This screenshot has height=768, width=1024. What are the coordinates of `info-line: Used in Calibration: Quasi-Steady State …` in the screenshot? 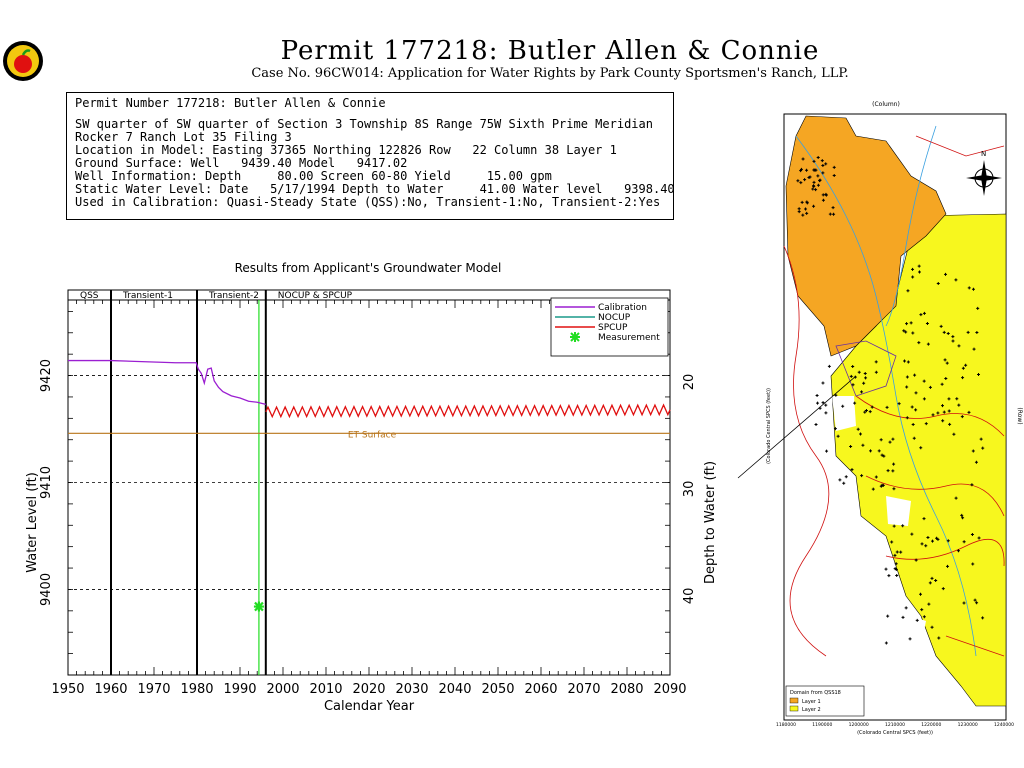 It's located at (368, 202).